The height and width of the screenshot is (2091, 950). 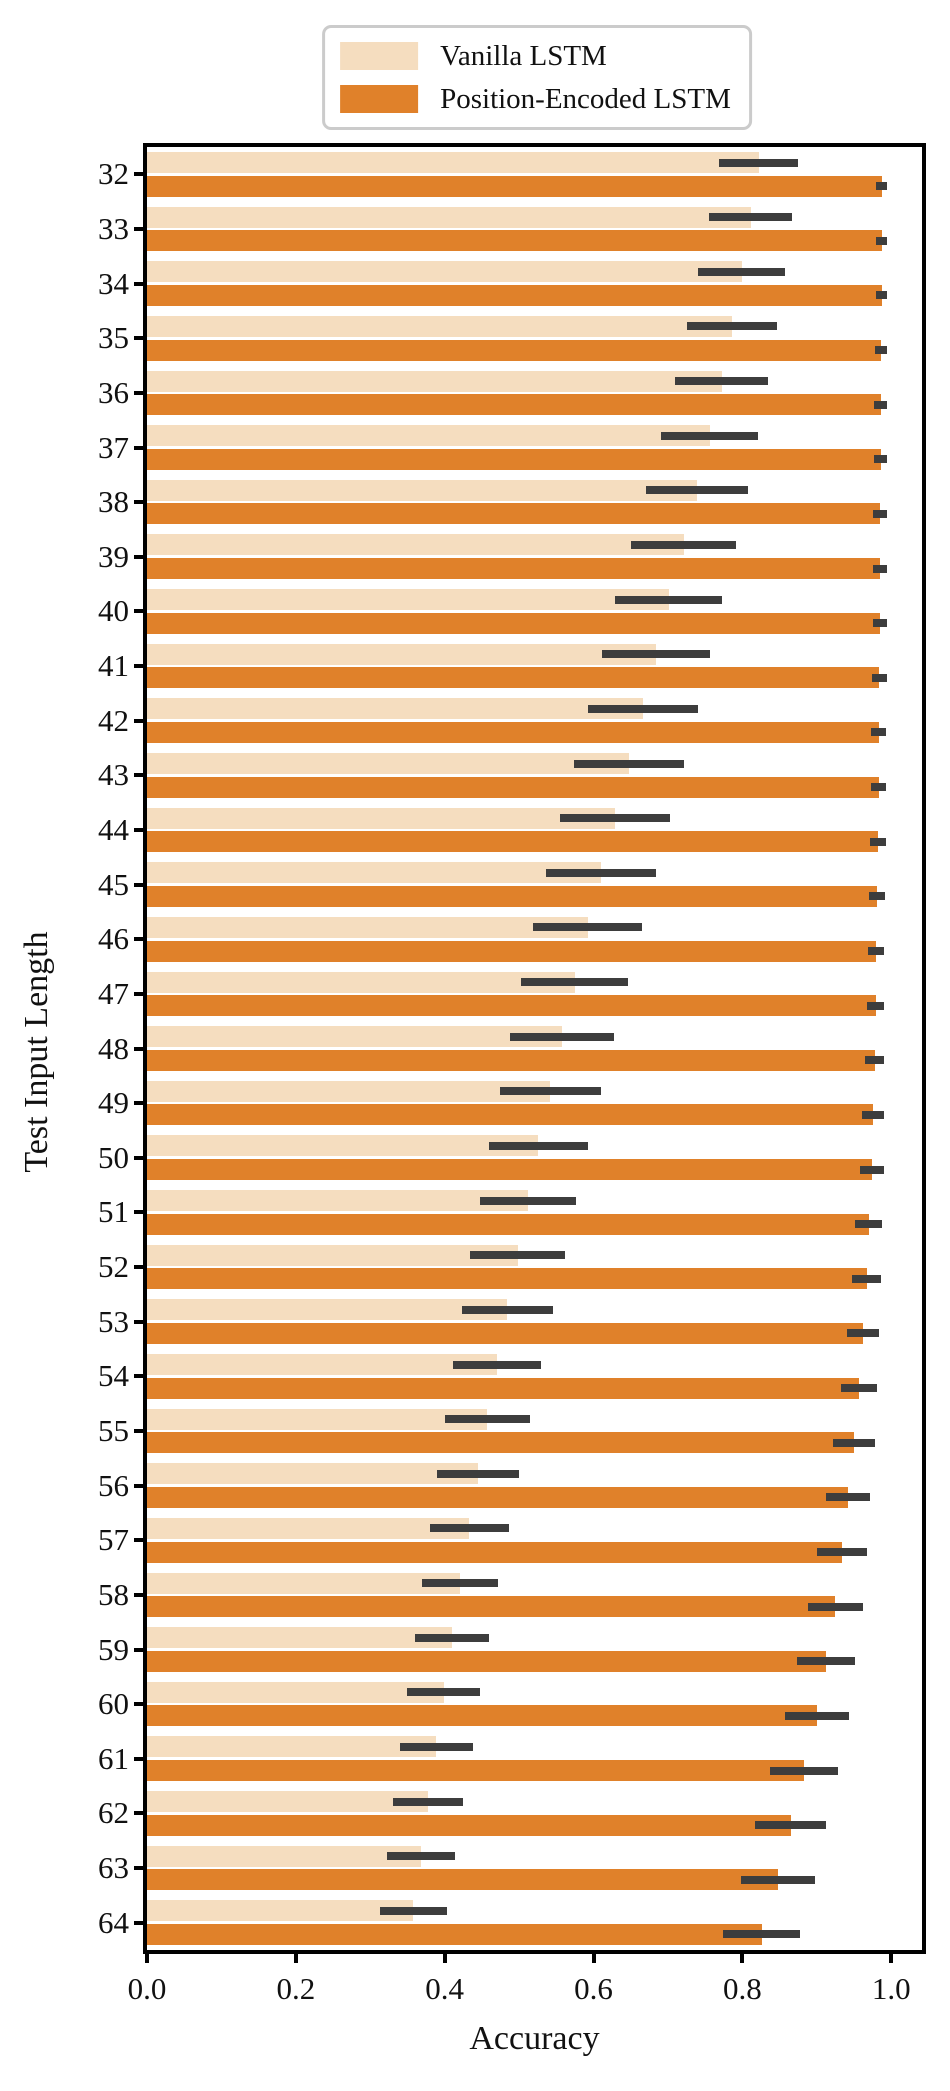 What do you see at coordinates (891, 1958) in the screenshot?
I see `x-tick-1.0` at bounding box center [891, 1958].